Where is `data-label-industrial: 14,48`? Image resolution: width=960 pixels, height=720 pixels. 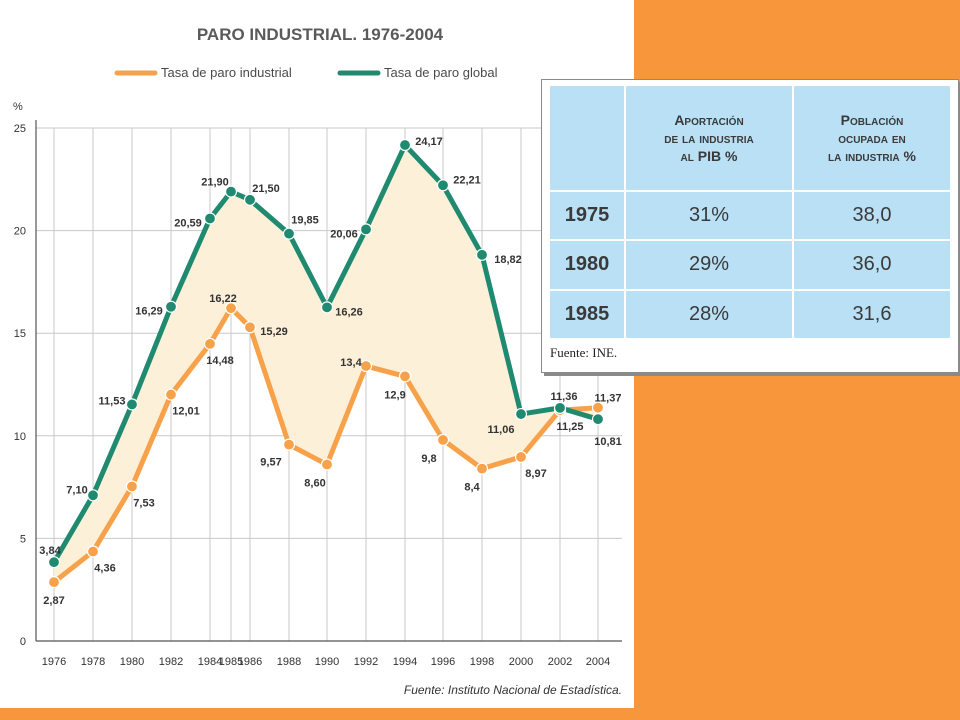 data-label-industrial: 14,48 is located at coordinates (220, 361).